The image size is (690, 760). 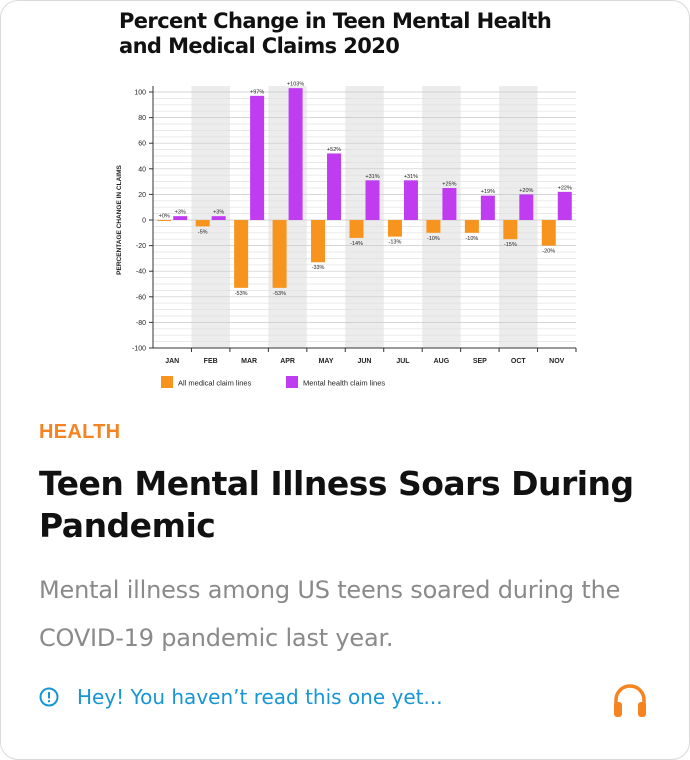 What do you see at coordinates (80, 432) in the screenshot?
I see `article-category: HEALTH` at bounding box center [80, 432].